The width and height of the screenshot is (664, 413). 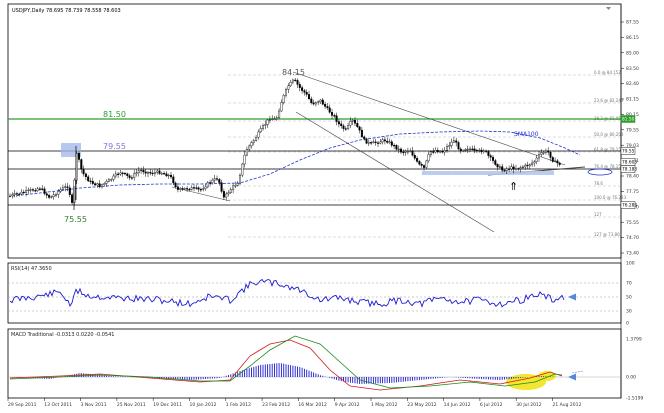 I want to click on svg-text: 79.55, so click(x=628, y=152).